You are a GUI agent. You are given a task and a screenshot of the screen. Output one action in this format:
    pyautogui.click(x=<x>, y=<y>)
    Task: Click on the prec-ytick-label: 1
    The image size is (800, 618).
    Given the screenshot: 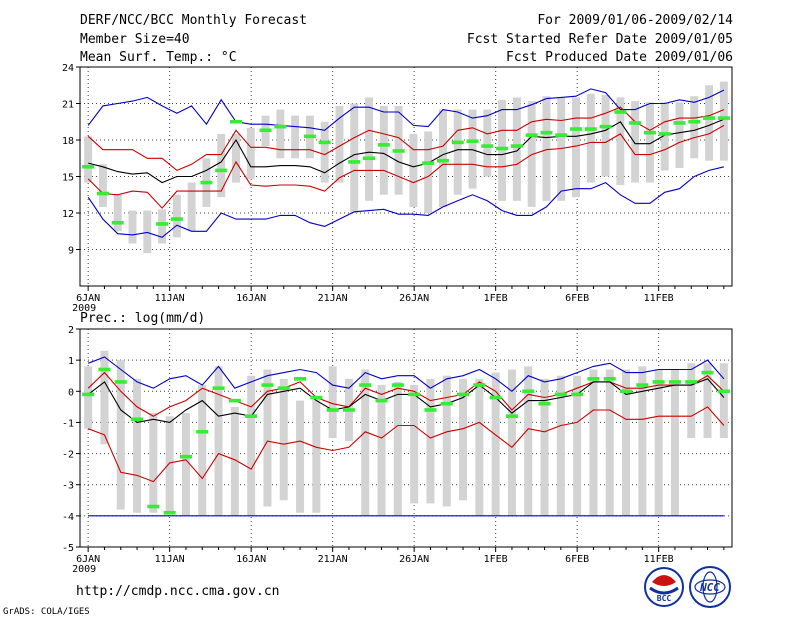 What is the action you would take?
    pyautogui.click(x=71, y=361)
    